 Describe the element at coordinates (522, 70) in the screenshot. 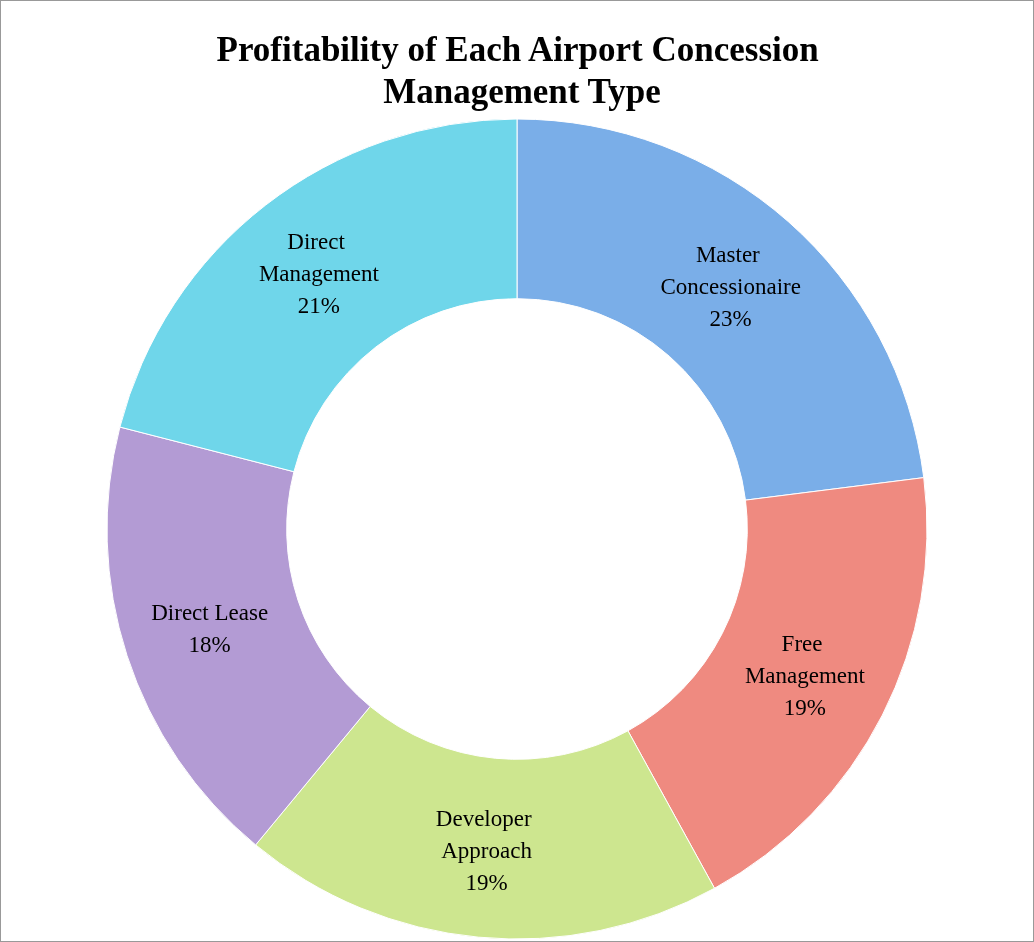

I see `chart-title: Profitability of Each Airport Concession Management Type` at that location.